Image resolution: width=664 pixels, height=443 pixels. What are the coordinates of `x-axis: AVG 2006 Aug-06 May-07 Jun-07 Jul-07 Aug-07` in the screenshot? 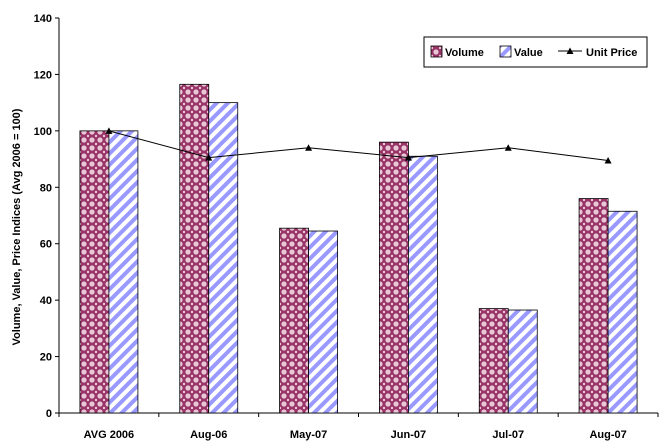 It's located at (358, 426).